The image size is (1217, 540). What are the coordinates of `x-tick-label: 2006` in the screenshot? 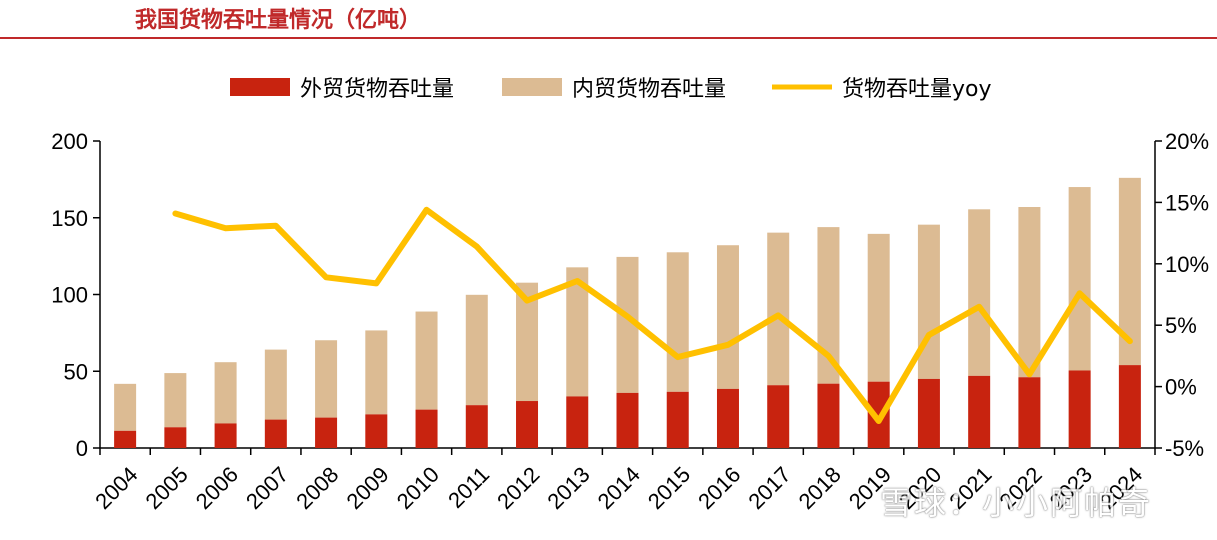 It's located at (217, 488).